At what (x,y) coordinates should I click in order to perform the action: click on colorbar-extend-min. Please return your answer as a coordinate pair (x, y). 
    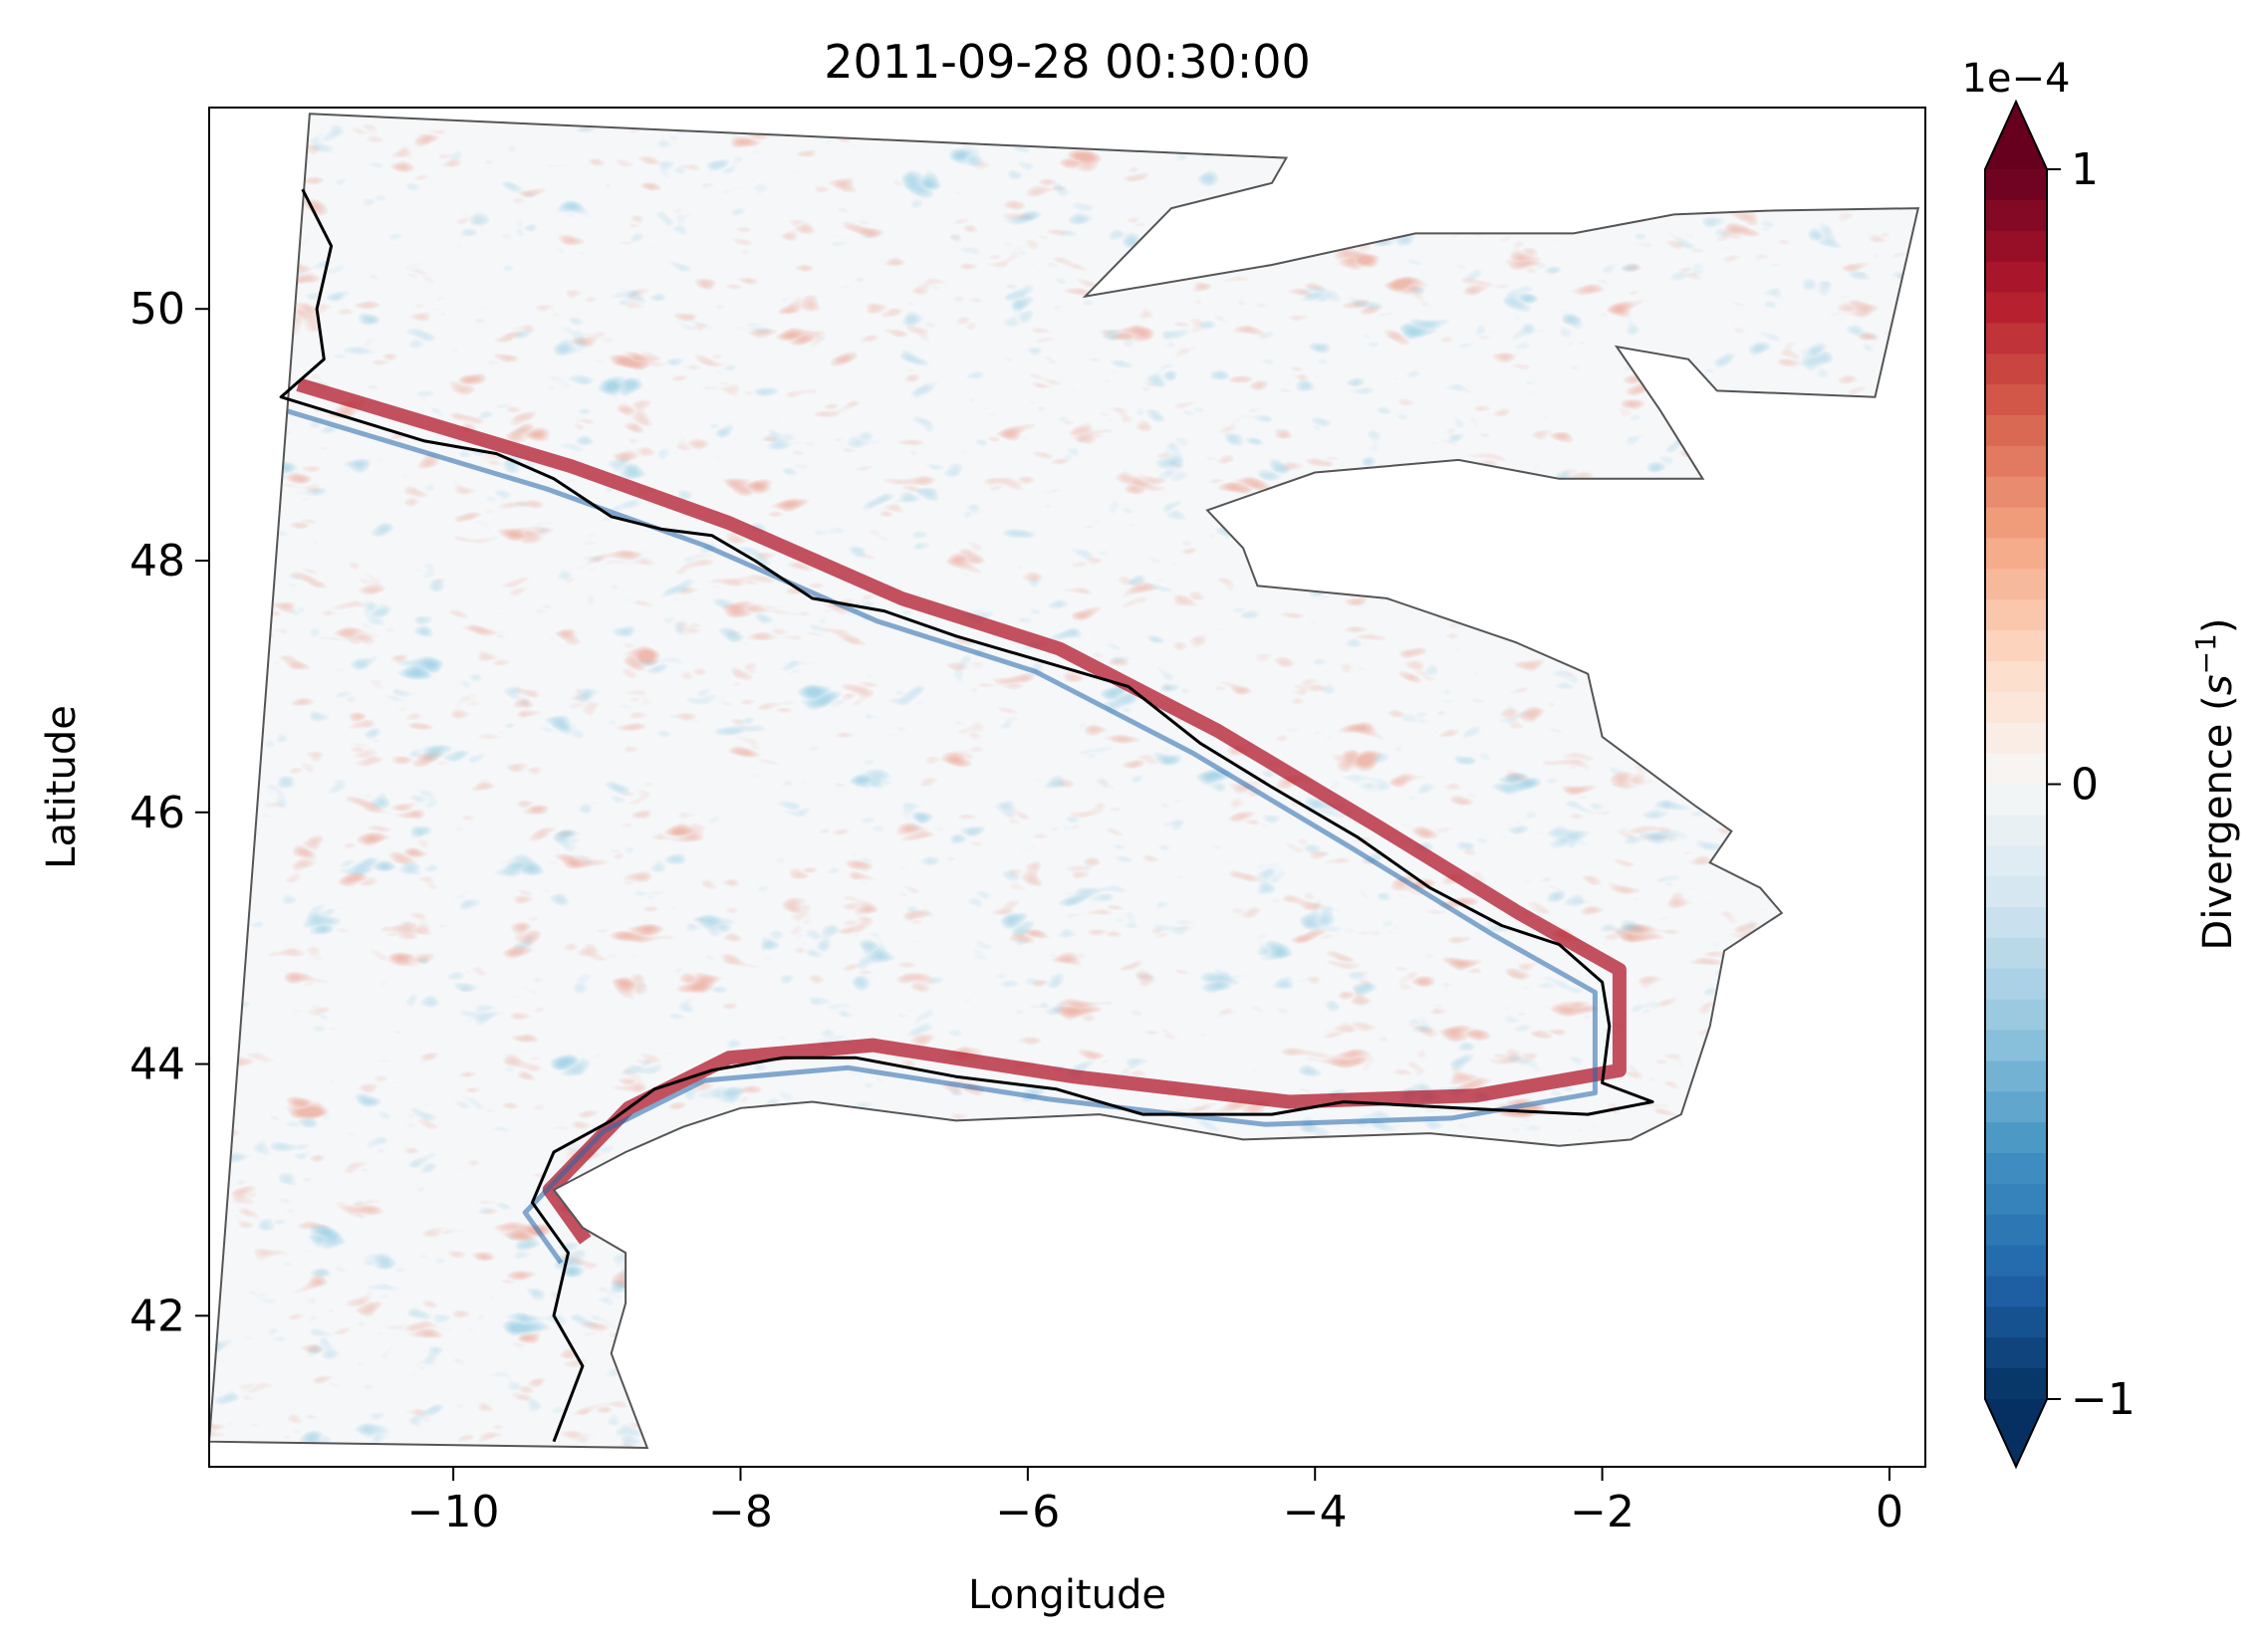
    Looking at the image, I should click on (2016, 1433).